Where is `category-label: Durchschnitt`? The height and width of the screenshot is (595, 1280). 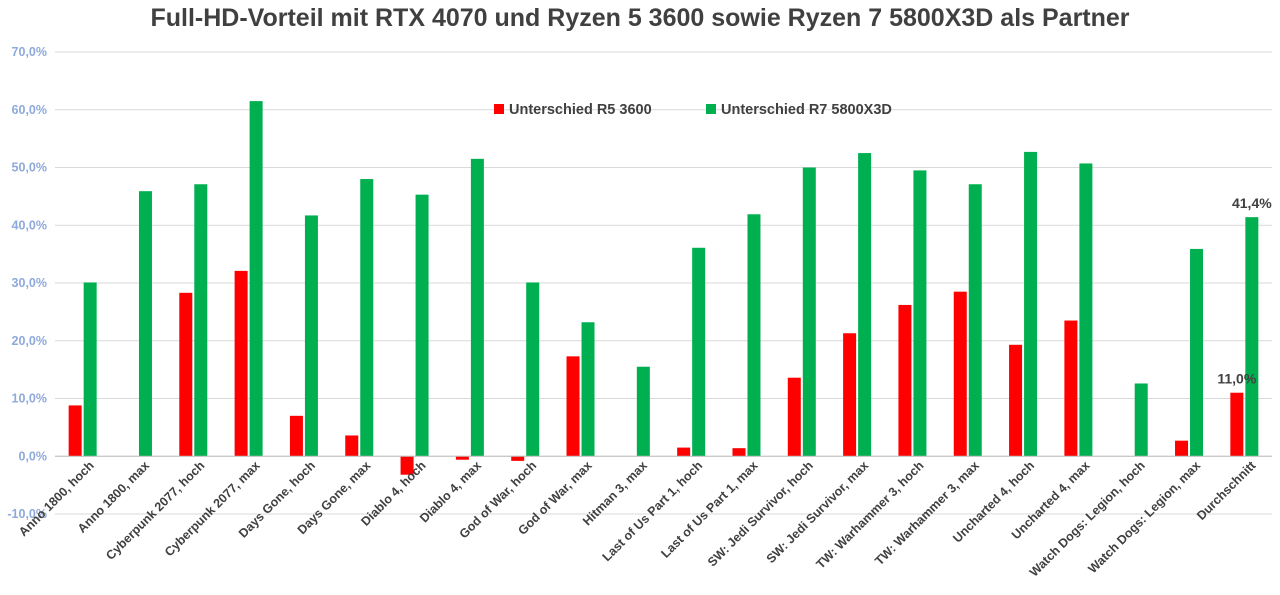
category-label: Durchschnitt is located at coordinates (1226, 490).